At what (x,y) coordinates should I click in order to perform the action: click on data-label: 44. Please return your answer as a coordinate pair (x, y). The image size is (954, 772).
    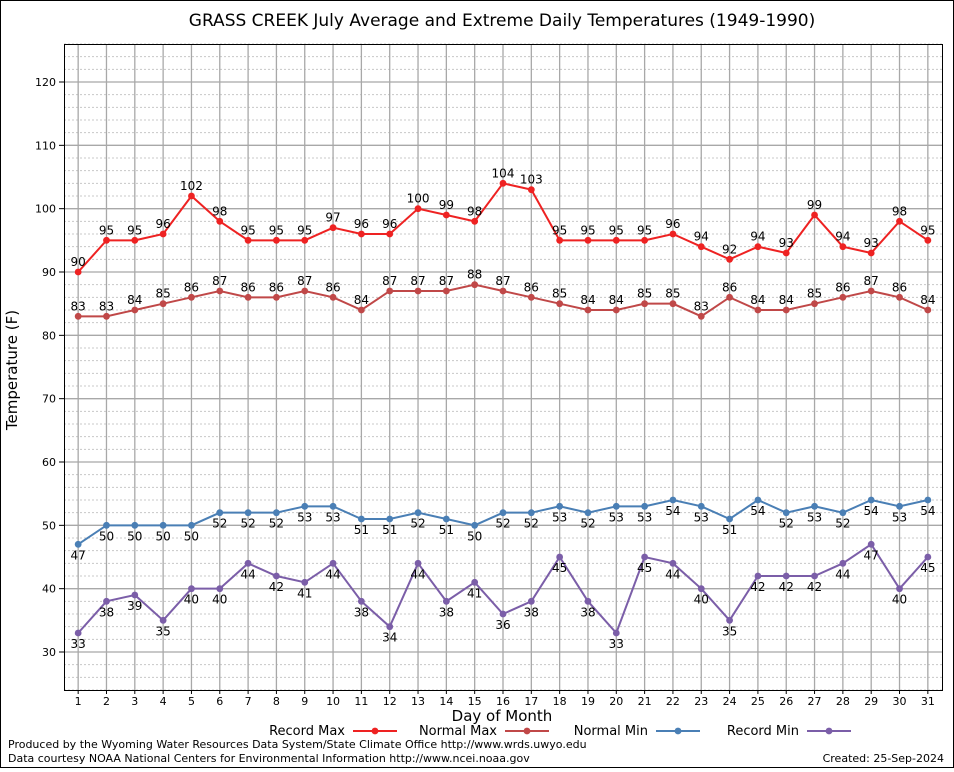
    Looking at the image, I should click on (247, 574).